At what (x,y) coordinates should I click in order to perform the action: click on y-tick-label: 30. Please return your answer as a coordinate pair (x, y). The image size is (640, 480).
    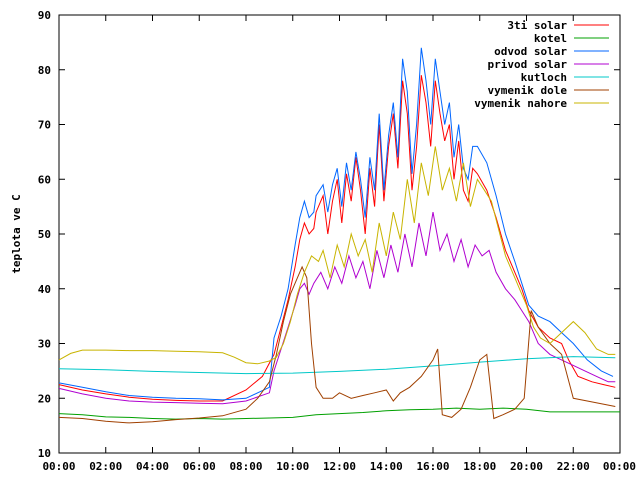
    Looking at the image, I should click on (44, 344).